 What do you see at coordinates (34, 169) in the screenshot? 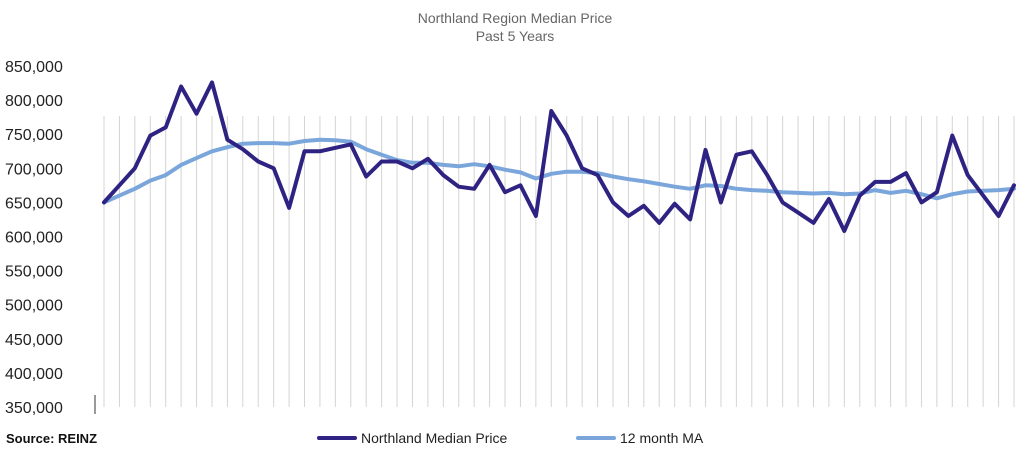
I see `y-tick-label: 700,000` at bounding box center [34, 169].